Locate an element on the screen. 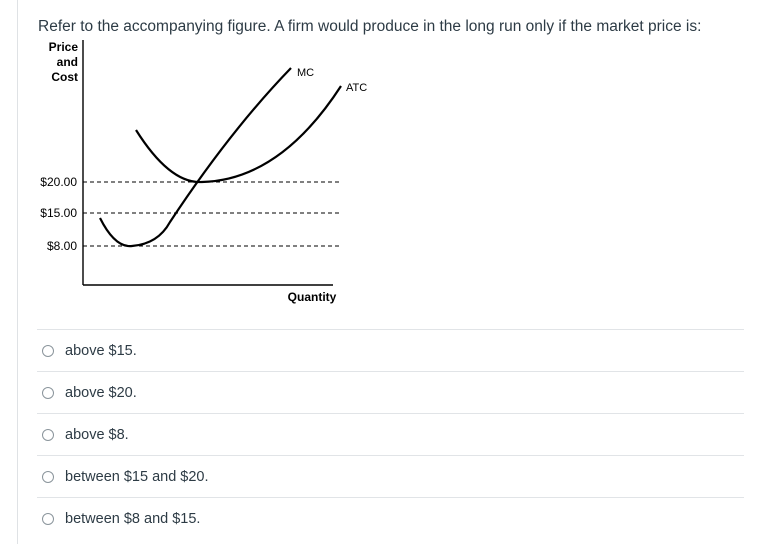 This screenshot has width=759, height=544. mc-curve is located at coordinates (195, 157).